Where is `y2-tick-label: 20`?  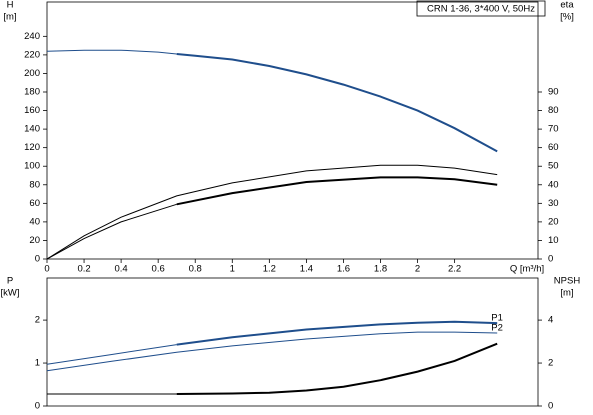
y2-tick-label: 20 is located at coordinates (553, 221).